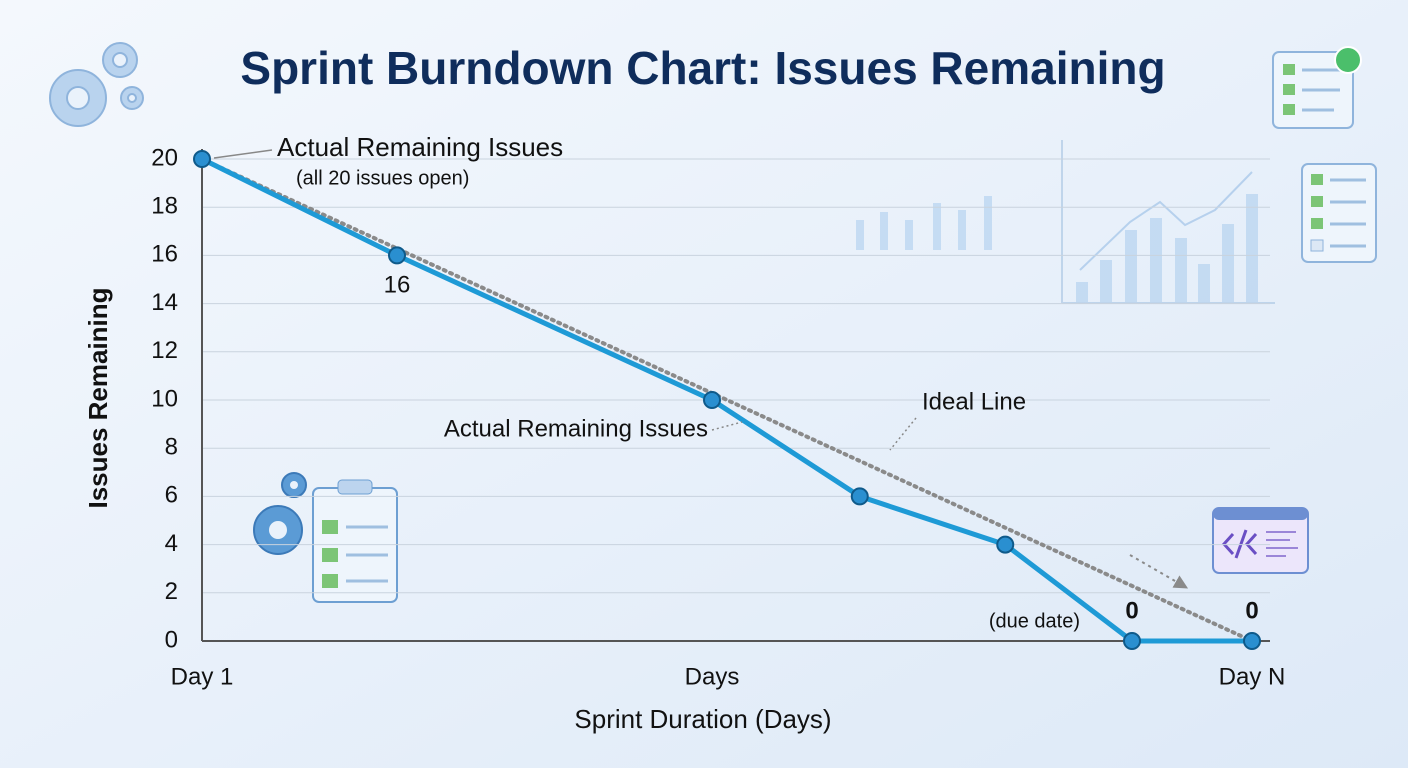 Image resolution: width=1408 pixels, height=768 pixels. What do you see at coordinates (164, 206) in the screenshot?
I see `y-tick-label: 18` at bounding box center [164, 206].